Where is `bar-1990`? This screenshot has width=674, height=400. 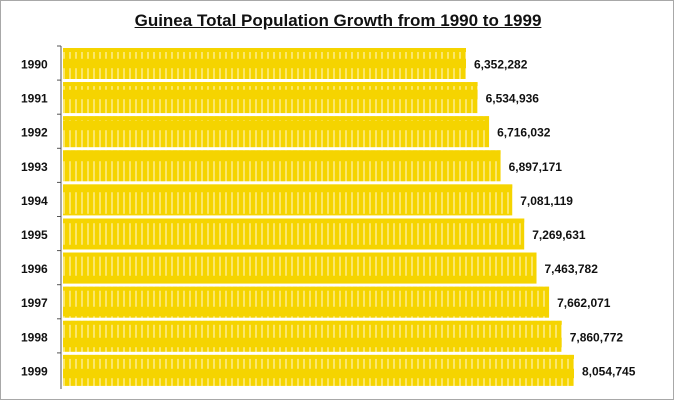
bar-1990 is located at coordinates (264, 63).